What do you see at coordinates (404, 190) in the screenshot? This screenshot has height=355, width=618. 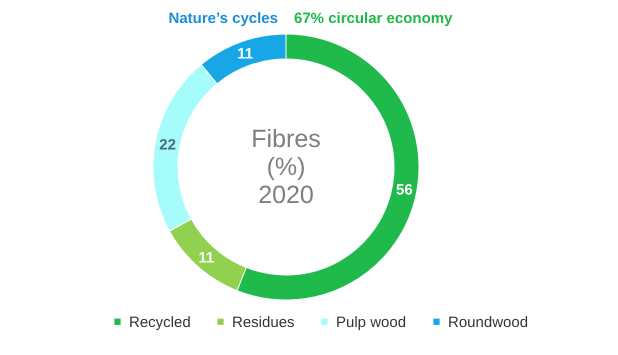 I see `data-label: 56` at bounding box center [404, 190].